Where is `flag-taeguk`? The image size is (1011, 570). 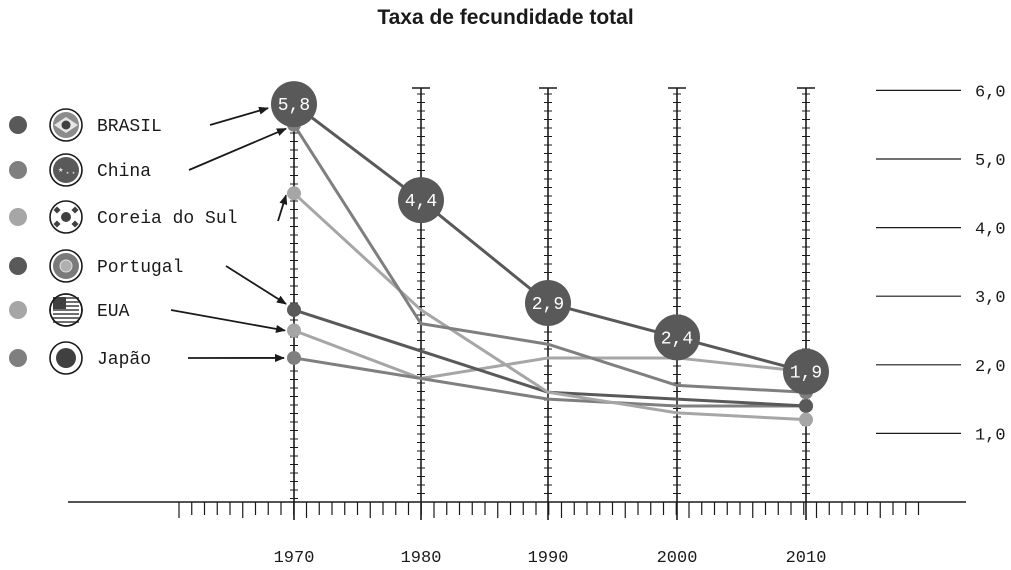
flag-taeguk is located at coordinates (66, 217).